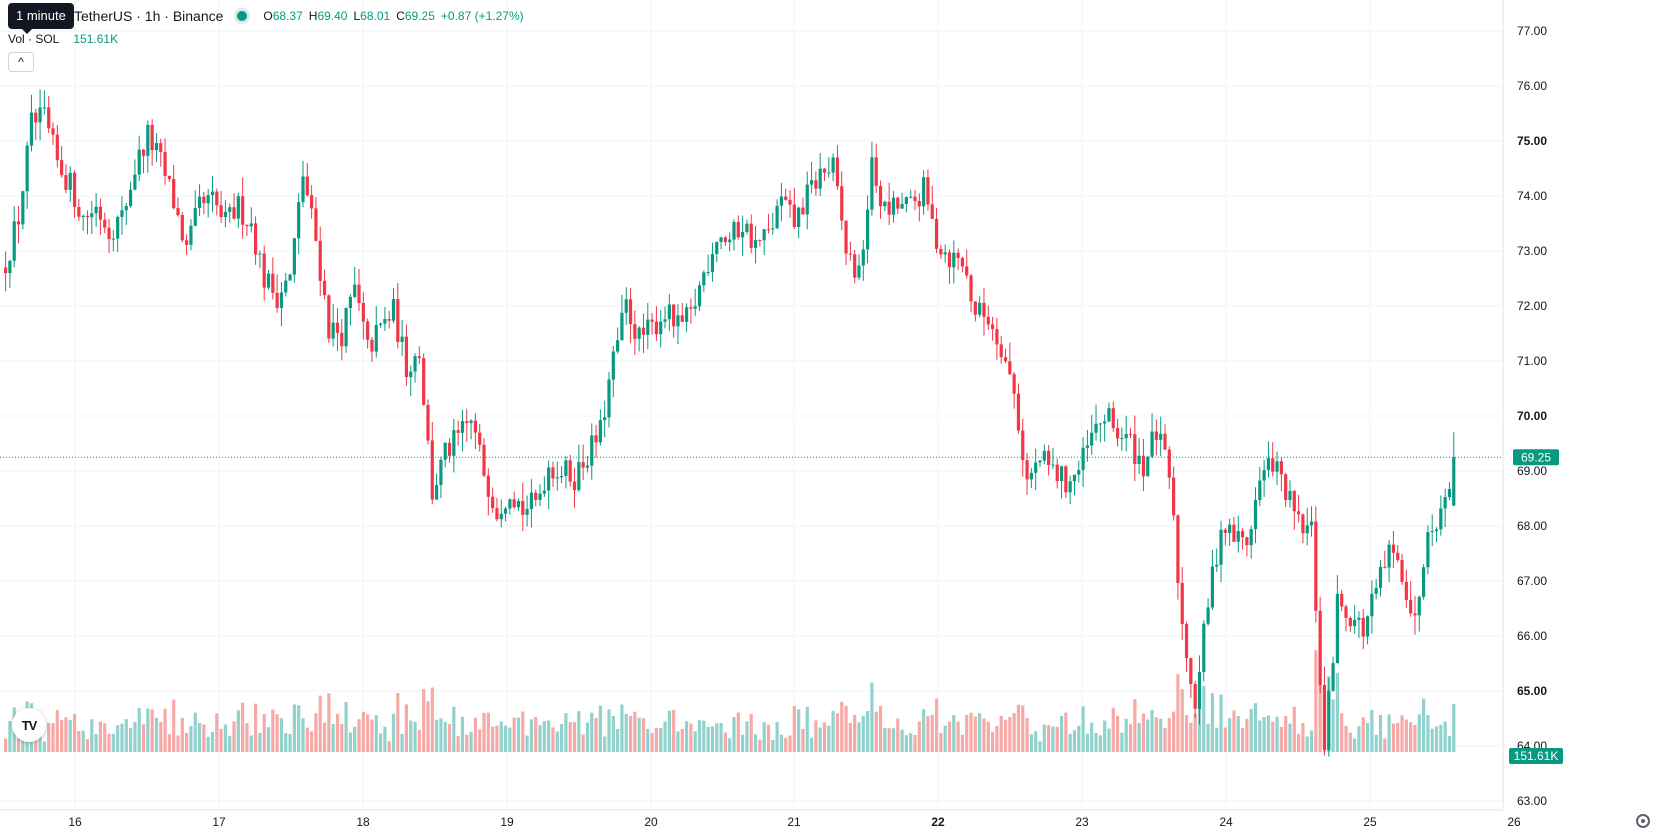 This screenshot has height=840, width=1678. I want to click on gear-icon, so click(1643, 821).